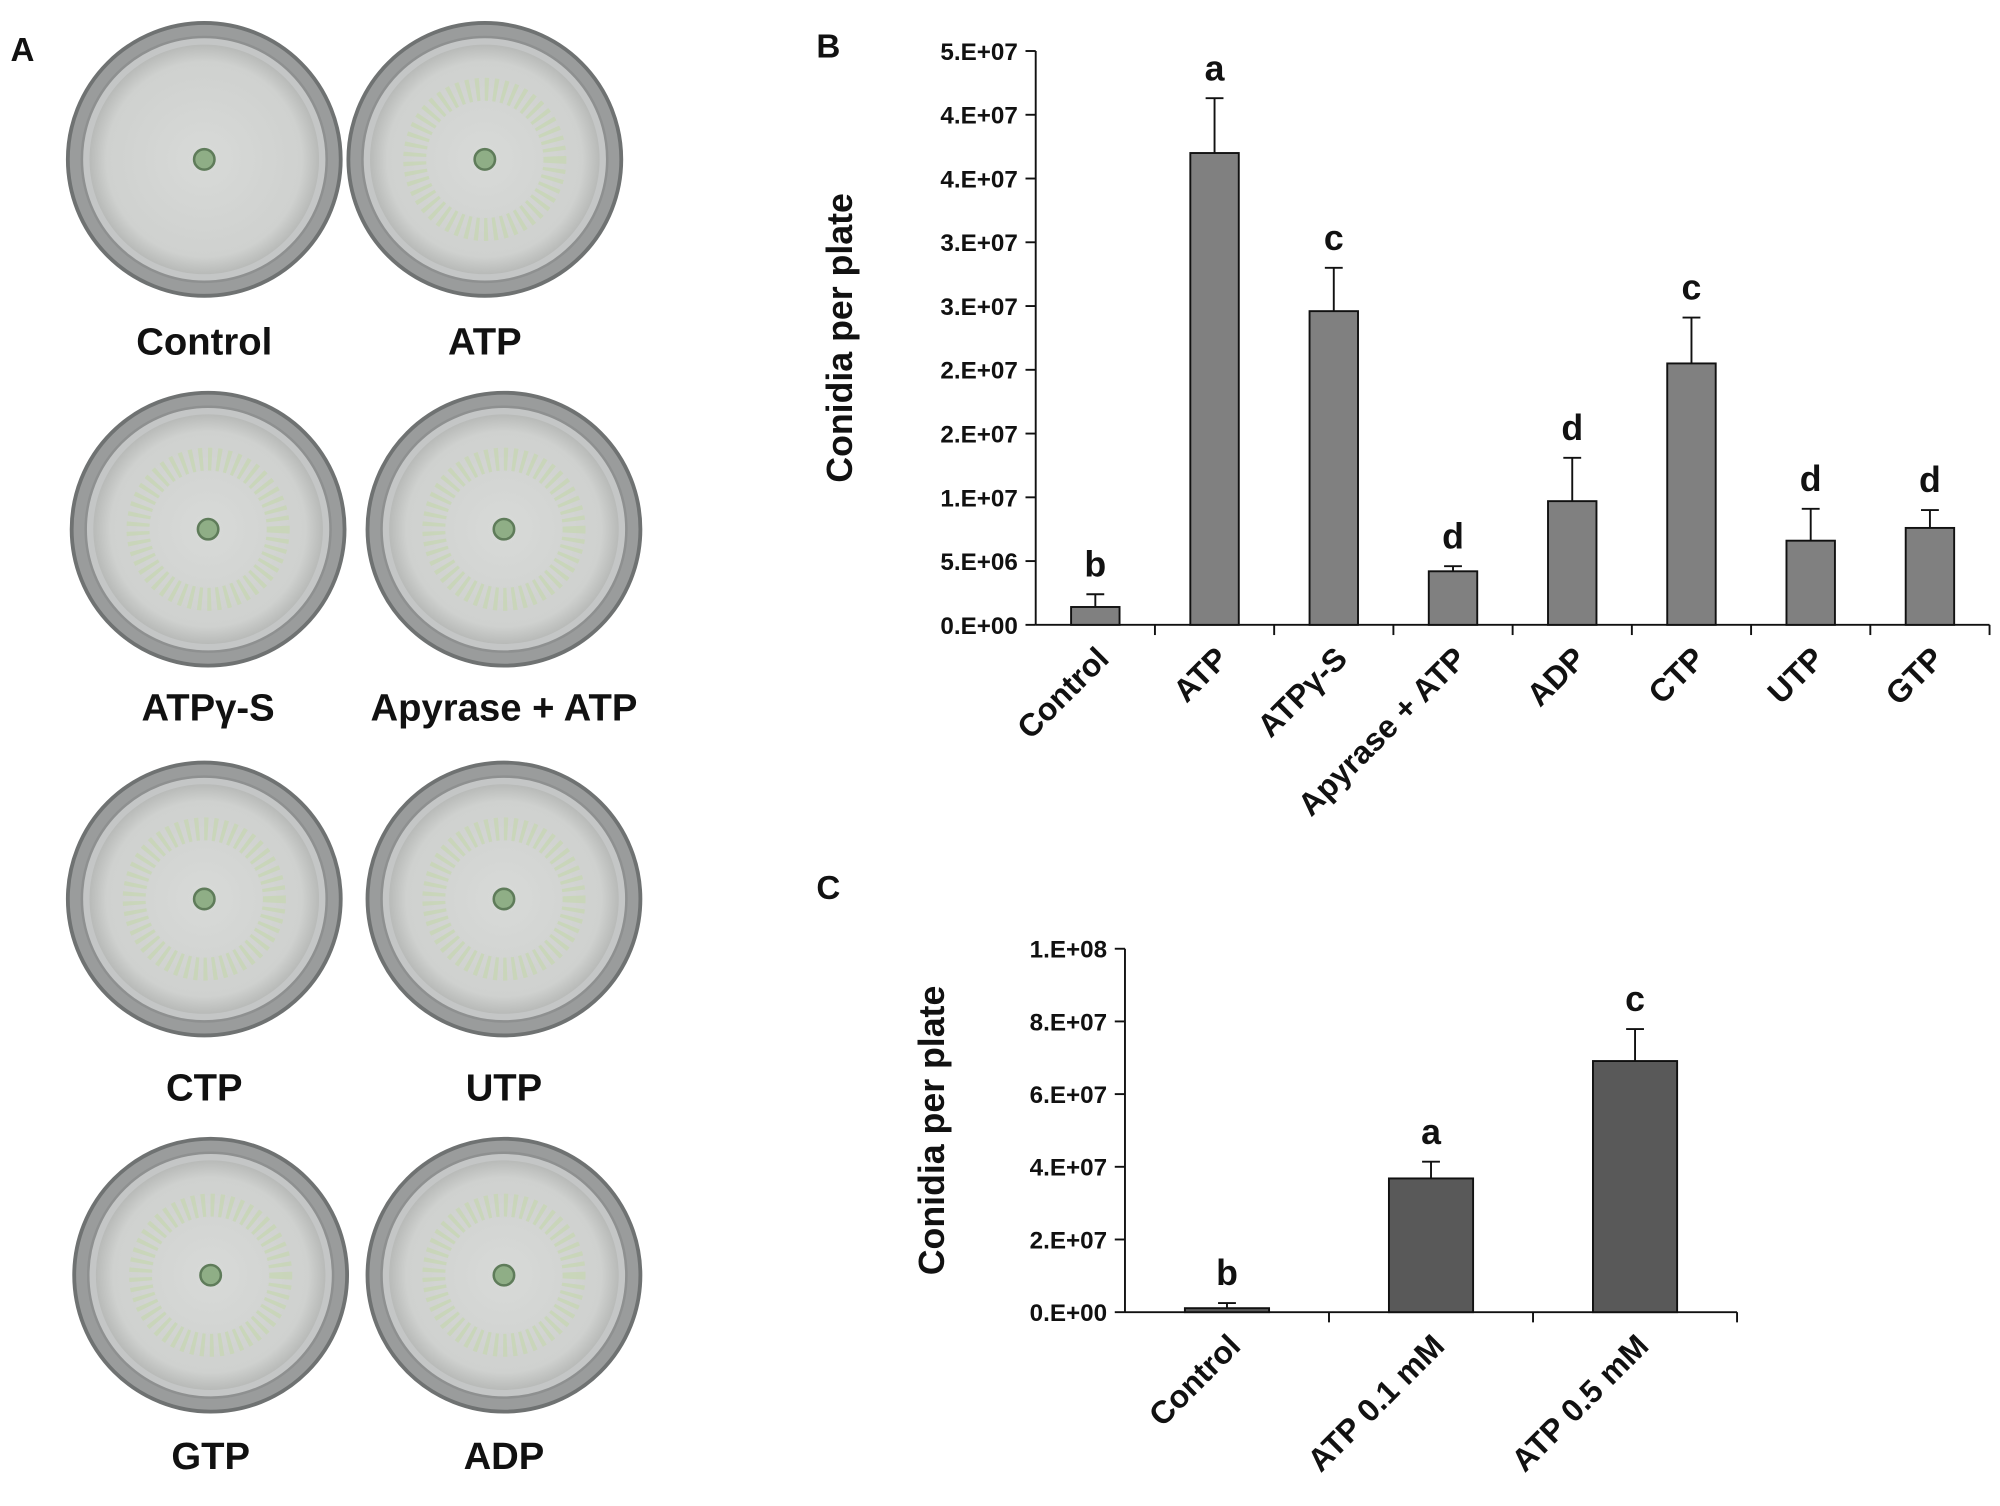  I want to click on y-tick-label: 6.E+07, so click(1068, 1095).